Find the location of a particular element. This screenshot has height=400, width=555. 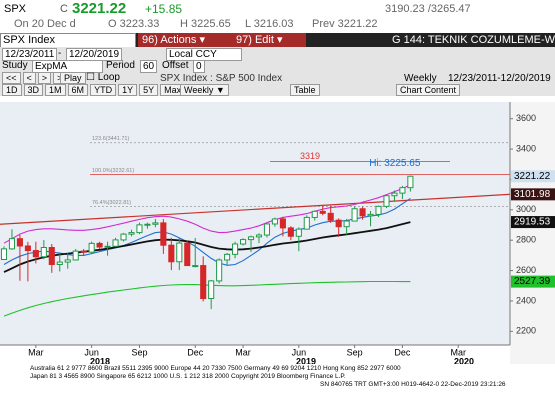

year-label: 2018 is located at coordinates (100, 361).